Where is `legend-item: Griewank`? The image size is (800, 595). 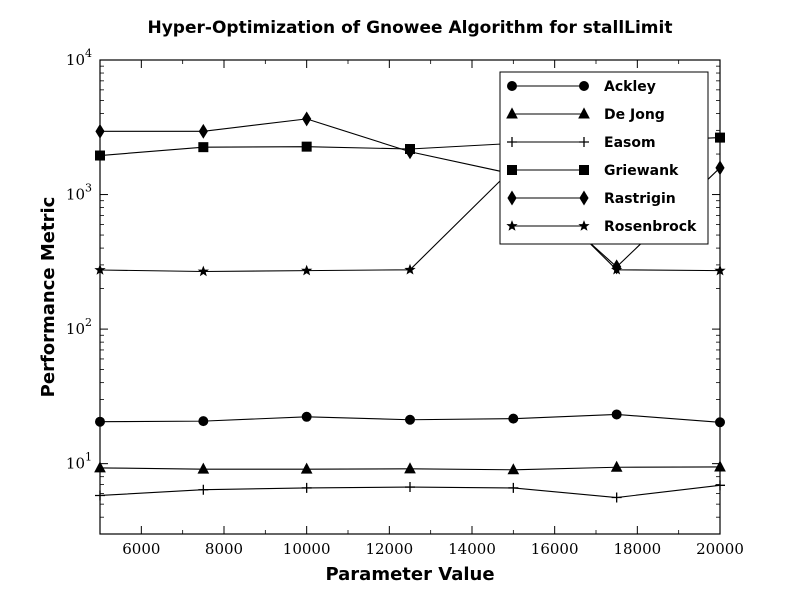 legend-item: Griewank is located at coordinates (593, 171).